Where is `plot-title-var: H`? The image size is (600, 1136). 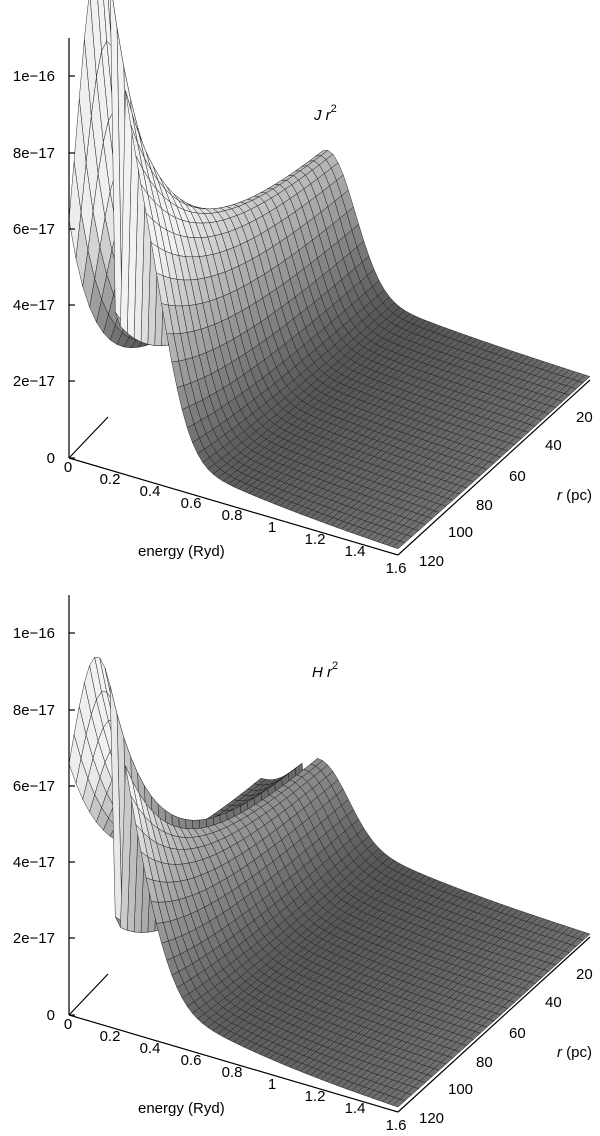
plot-title-var: H is located at coordinates (317, 672).